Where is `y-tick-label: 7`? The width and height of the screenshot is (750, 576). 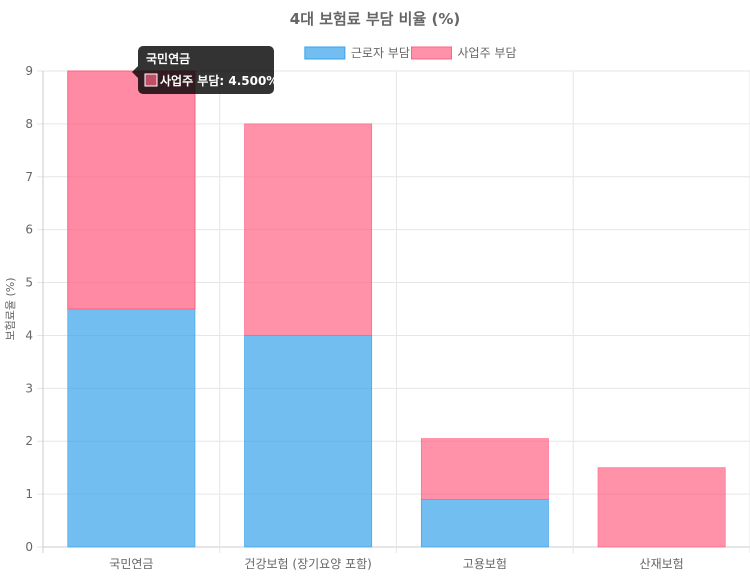
y-tick-label: 7 is located at coordinates (29, 177).